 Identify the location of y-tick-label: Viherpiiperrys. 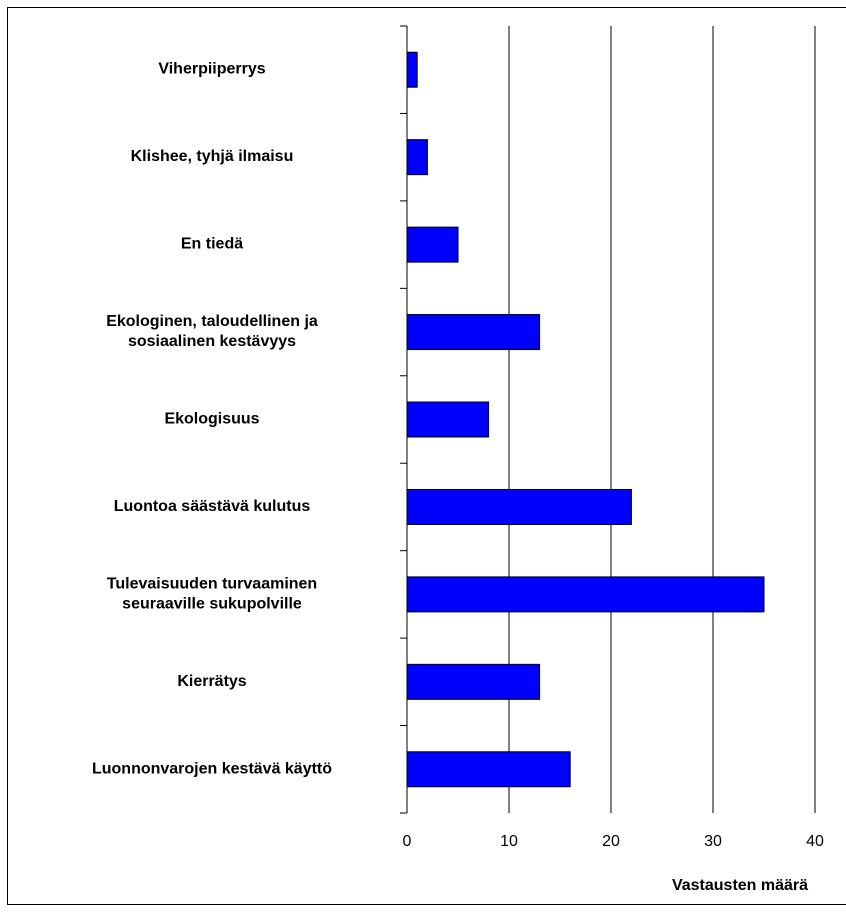
(211, 69).